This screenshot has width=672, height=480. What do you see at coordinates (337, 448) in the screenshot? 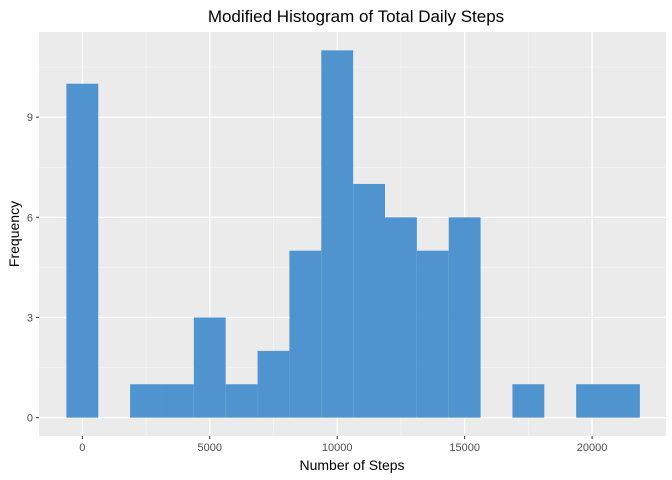
I see `x-tick-label: 10000` at bounding box center [337, 448].